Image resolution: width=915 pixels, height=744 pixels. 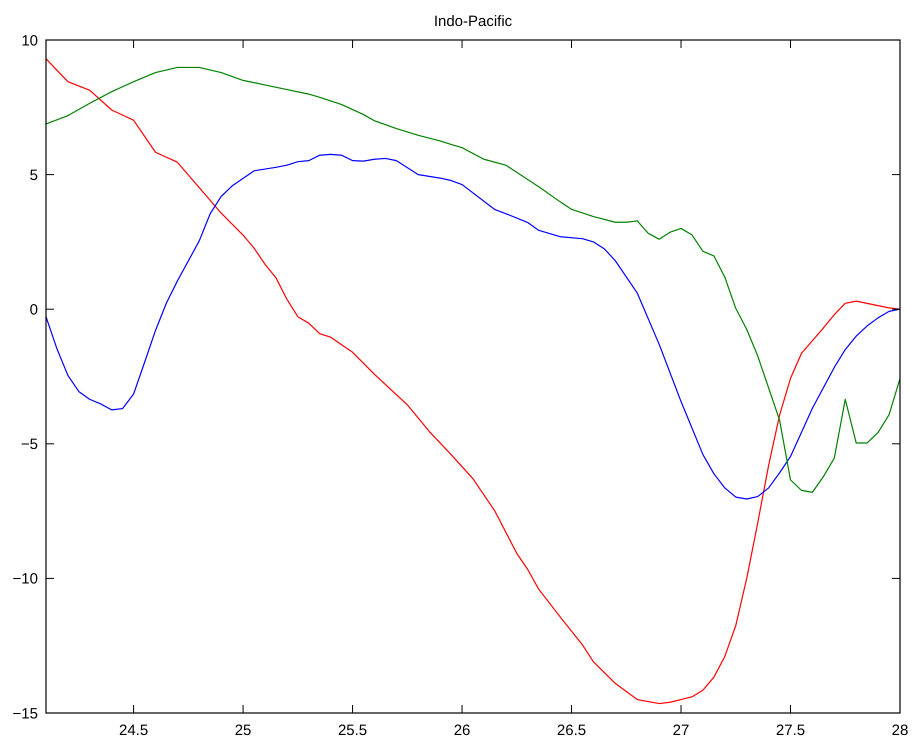 I want to click on y-tick-label: 0, so click(x=34, y=309).